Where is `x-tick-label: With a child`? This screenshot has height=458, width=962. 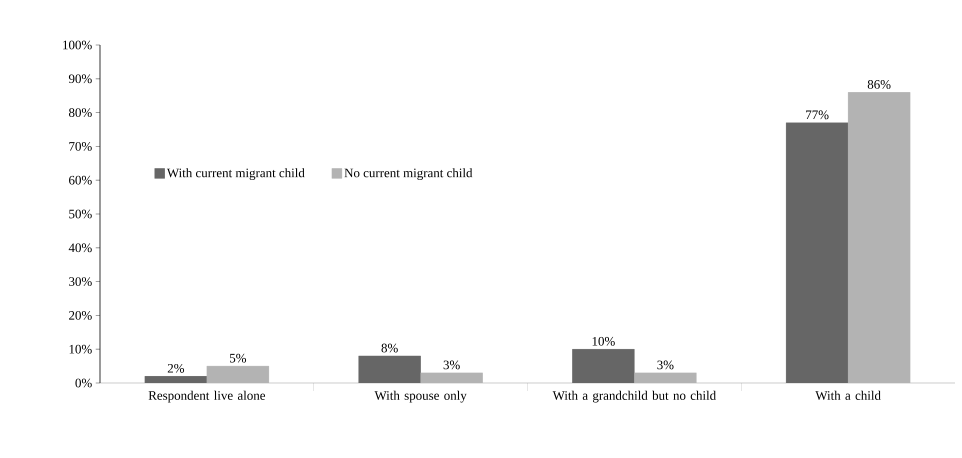 x-tick-label: With a child is located at coordinates (848, 395).